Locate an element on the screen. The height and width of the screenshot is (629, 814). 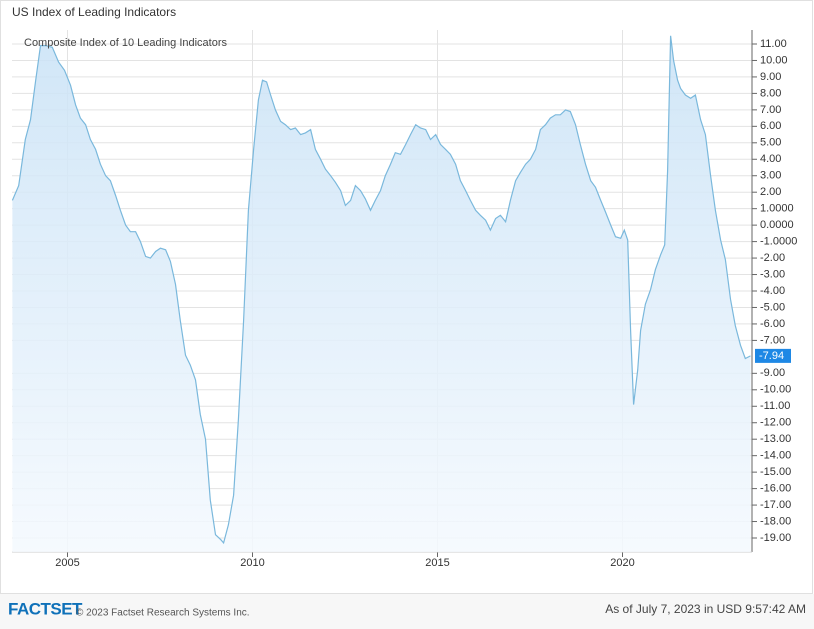
y-tick-label: -13.00 is located at coordinates (775, 439).